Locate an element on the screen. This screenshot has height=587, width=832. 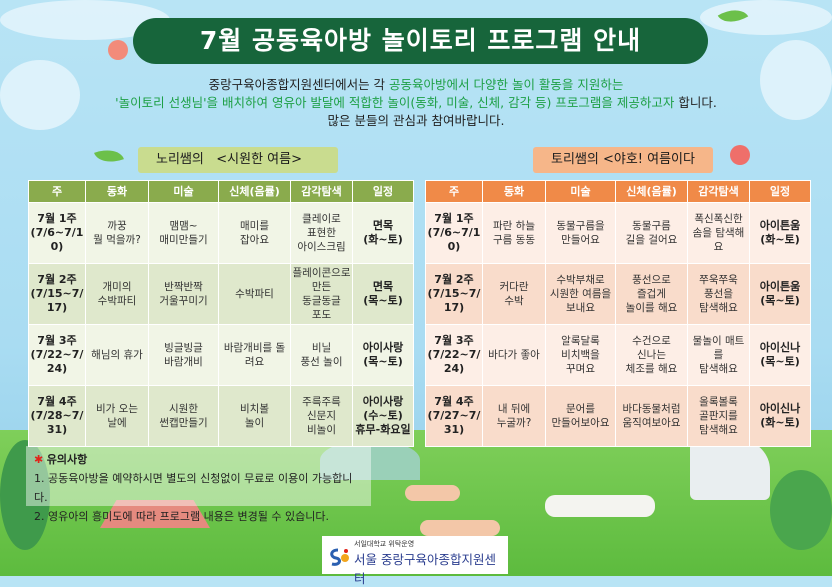
activity-cell: 시원한 썬캡만들기 is located at coordinates (183, 416).